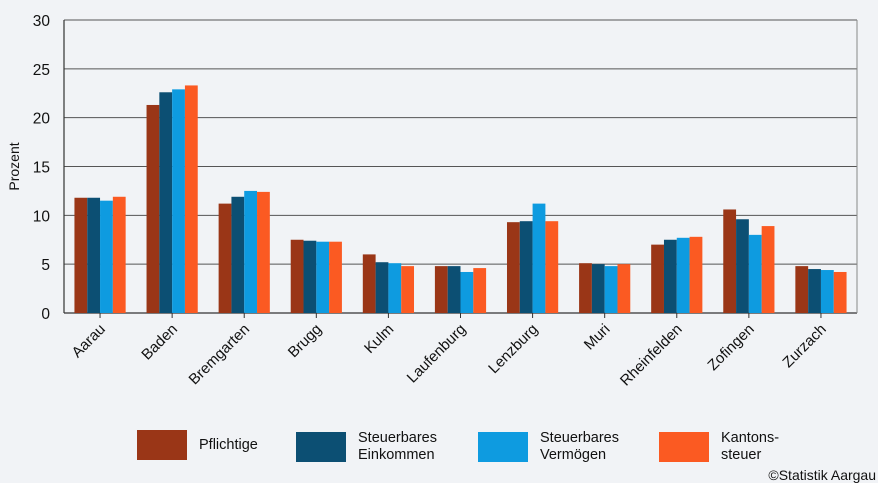  I want to click on y-tick-label: 5, so click(45, 265).